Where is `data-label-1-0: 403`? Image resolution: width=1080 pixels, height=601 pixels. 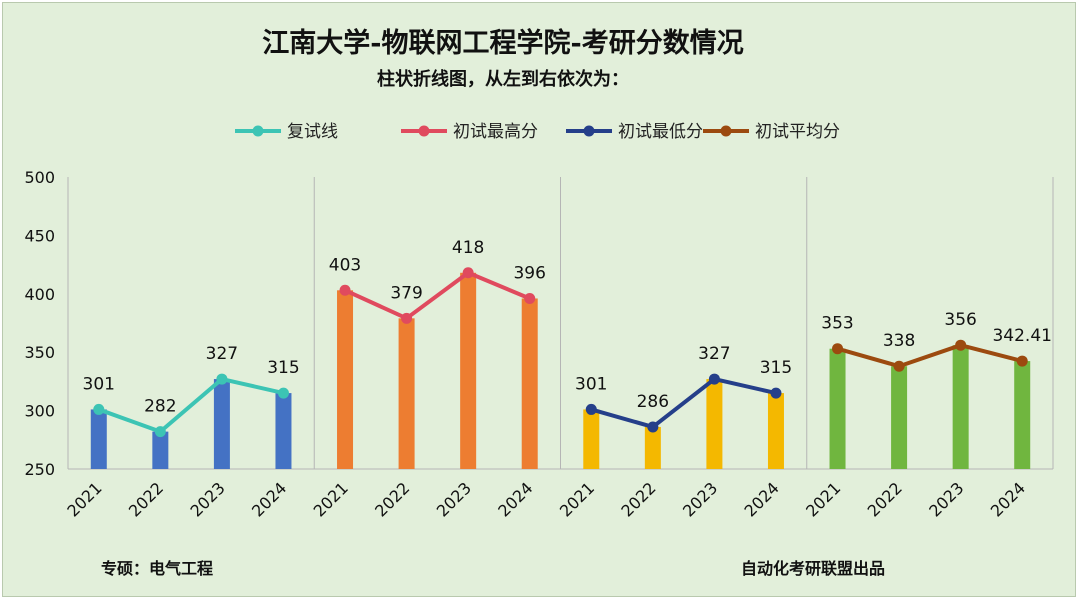 data-label-1-0: 403 is located at coordinates (345, 265).